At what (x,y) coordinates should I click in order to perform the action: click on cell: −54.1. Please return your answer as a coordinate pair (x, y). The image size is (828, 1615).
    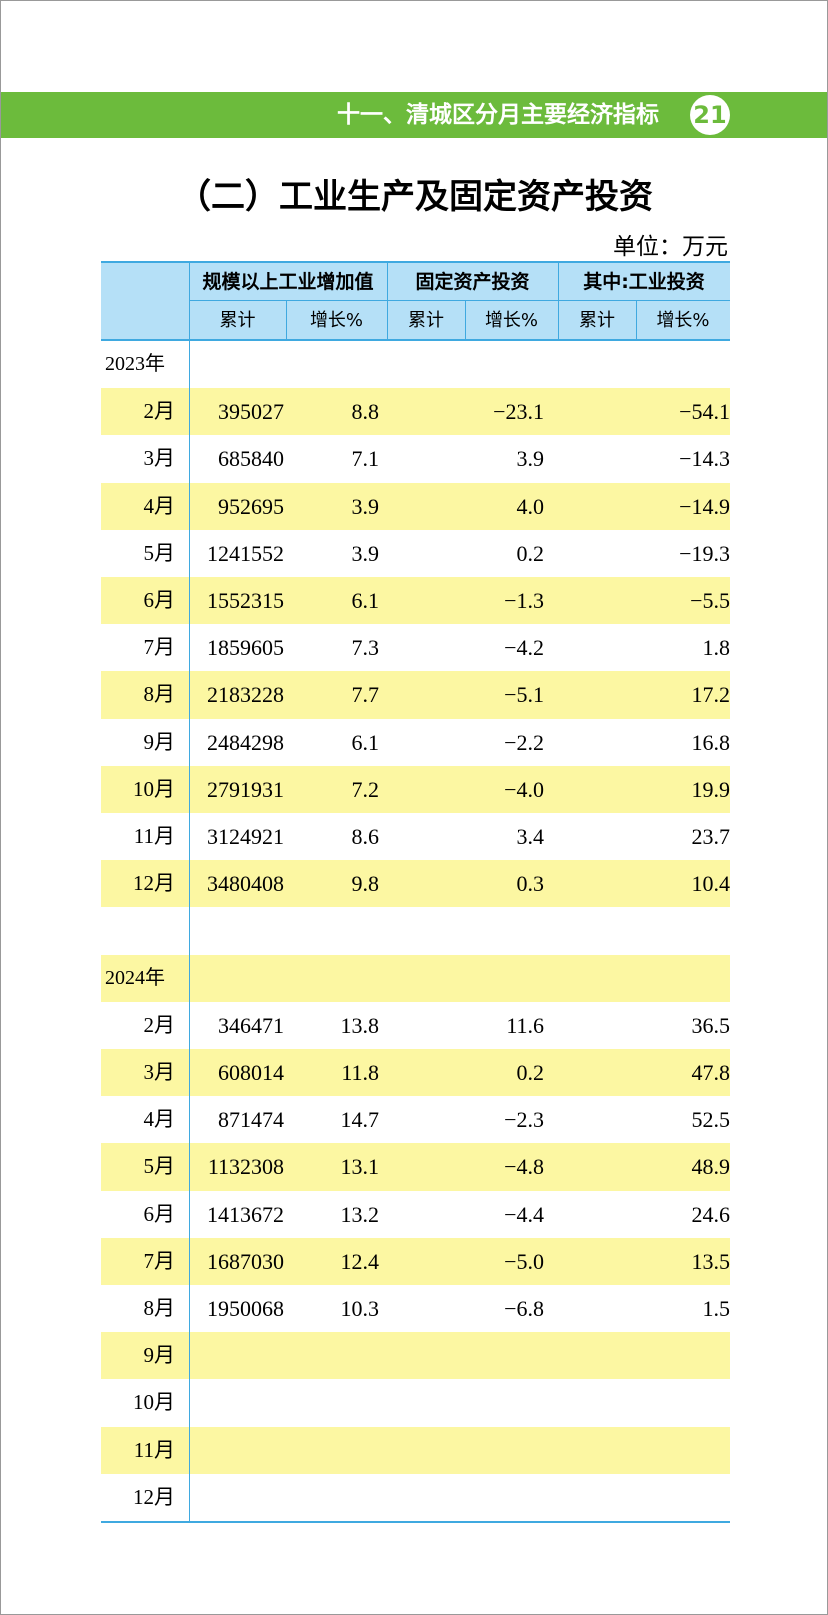
    Looking at the image, I should click on (704, 412).